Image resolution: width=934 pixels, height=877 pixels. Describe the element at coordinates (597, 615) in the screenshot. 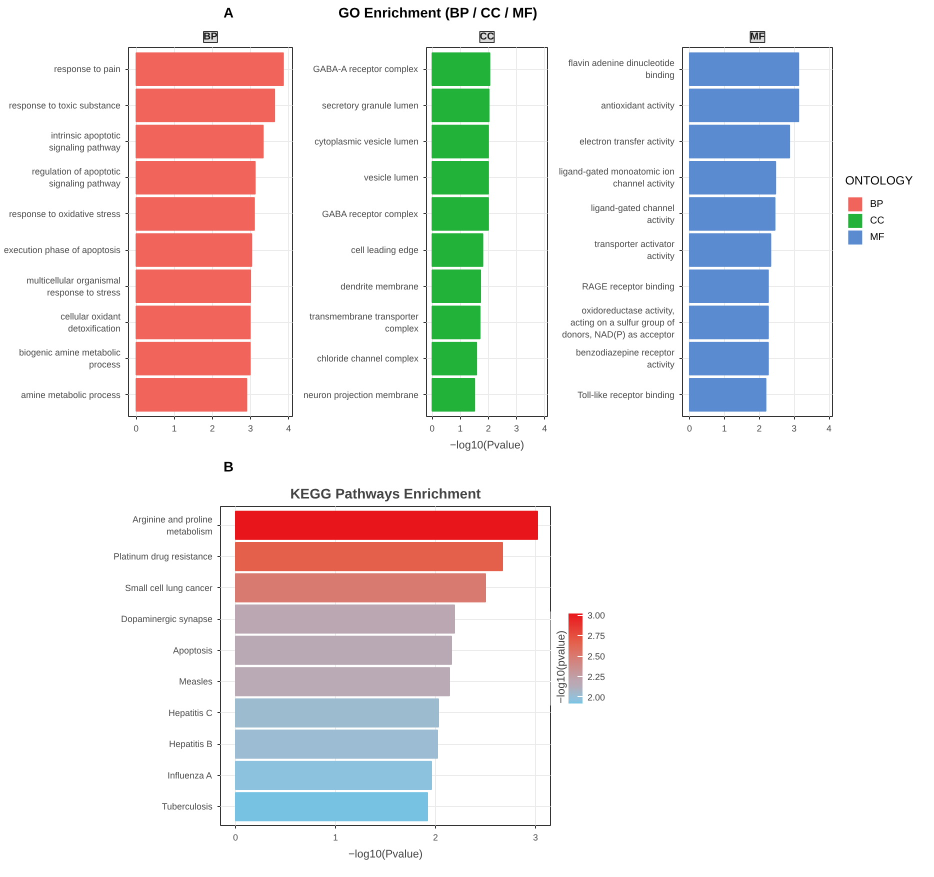

I see `color-bar-label: 3.00` at that location.